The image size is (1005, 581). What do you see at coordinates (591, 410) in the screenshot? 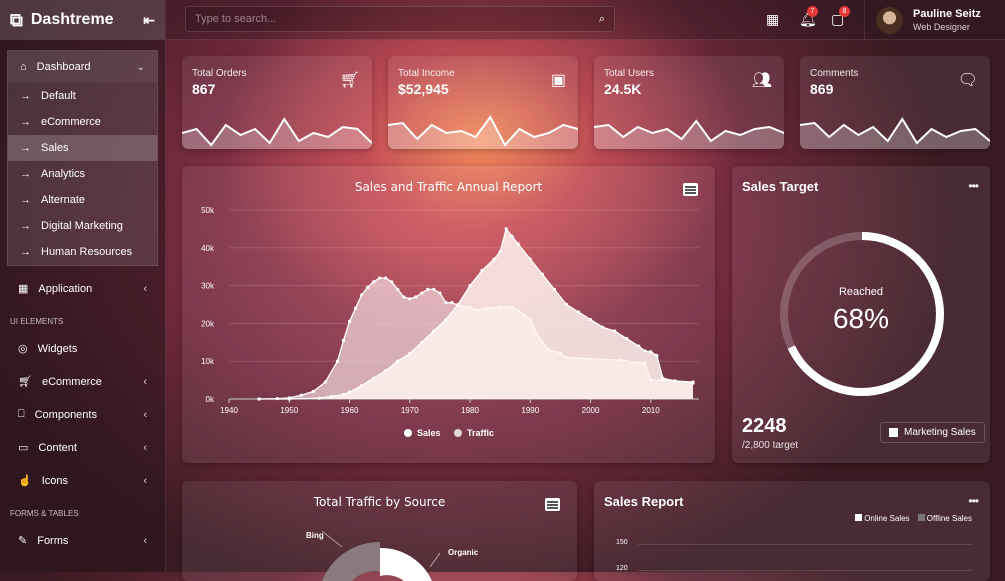
I see `x-tick-label: 2000` at bounding box center [591, 410].